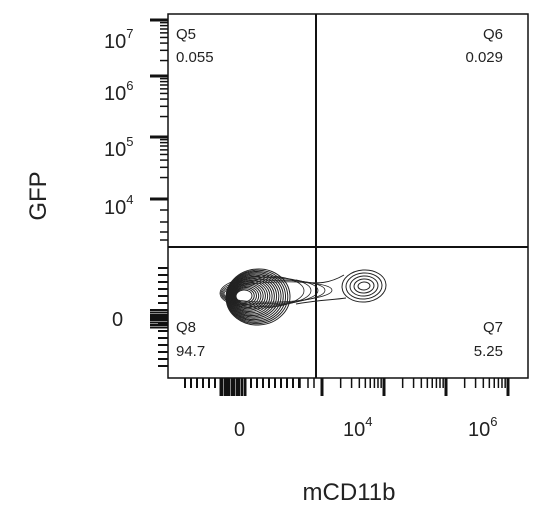 The height and width of the screenshot is (511, 533). Describe the element at coordinates (195, 57) in the screenshot. I see `quadrant-q5-value: 0.055` at that location.